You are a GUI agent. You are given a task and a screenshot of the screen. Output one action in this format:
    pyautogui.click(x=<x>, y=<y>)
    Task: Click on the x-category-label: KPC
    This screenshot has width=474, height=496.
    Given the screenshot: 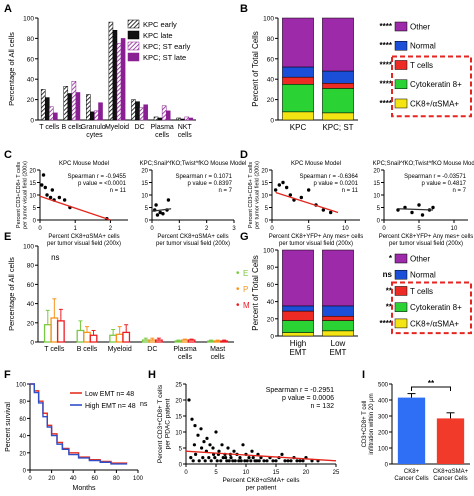 What is the action you would take?
    pyautogui.click(x=298, y=127)
    